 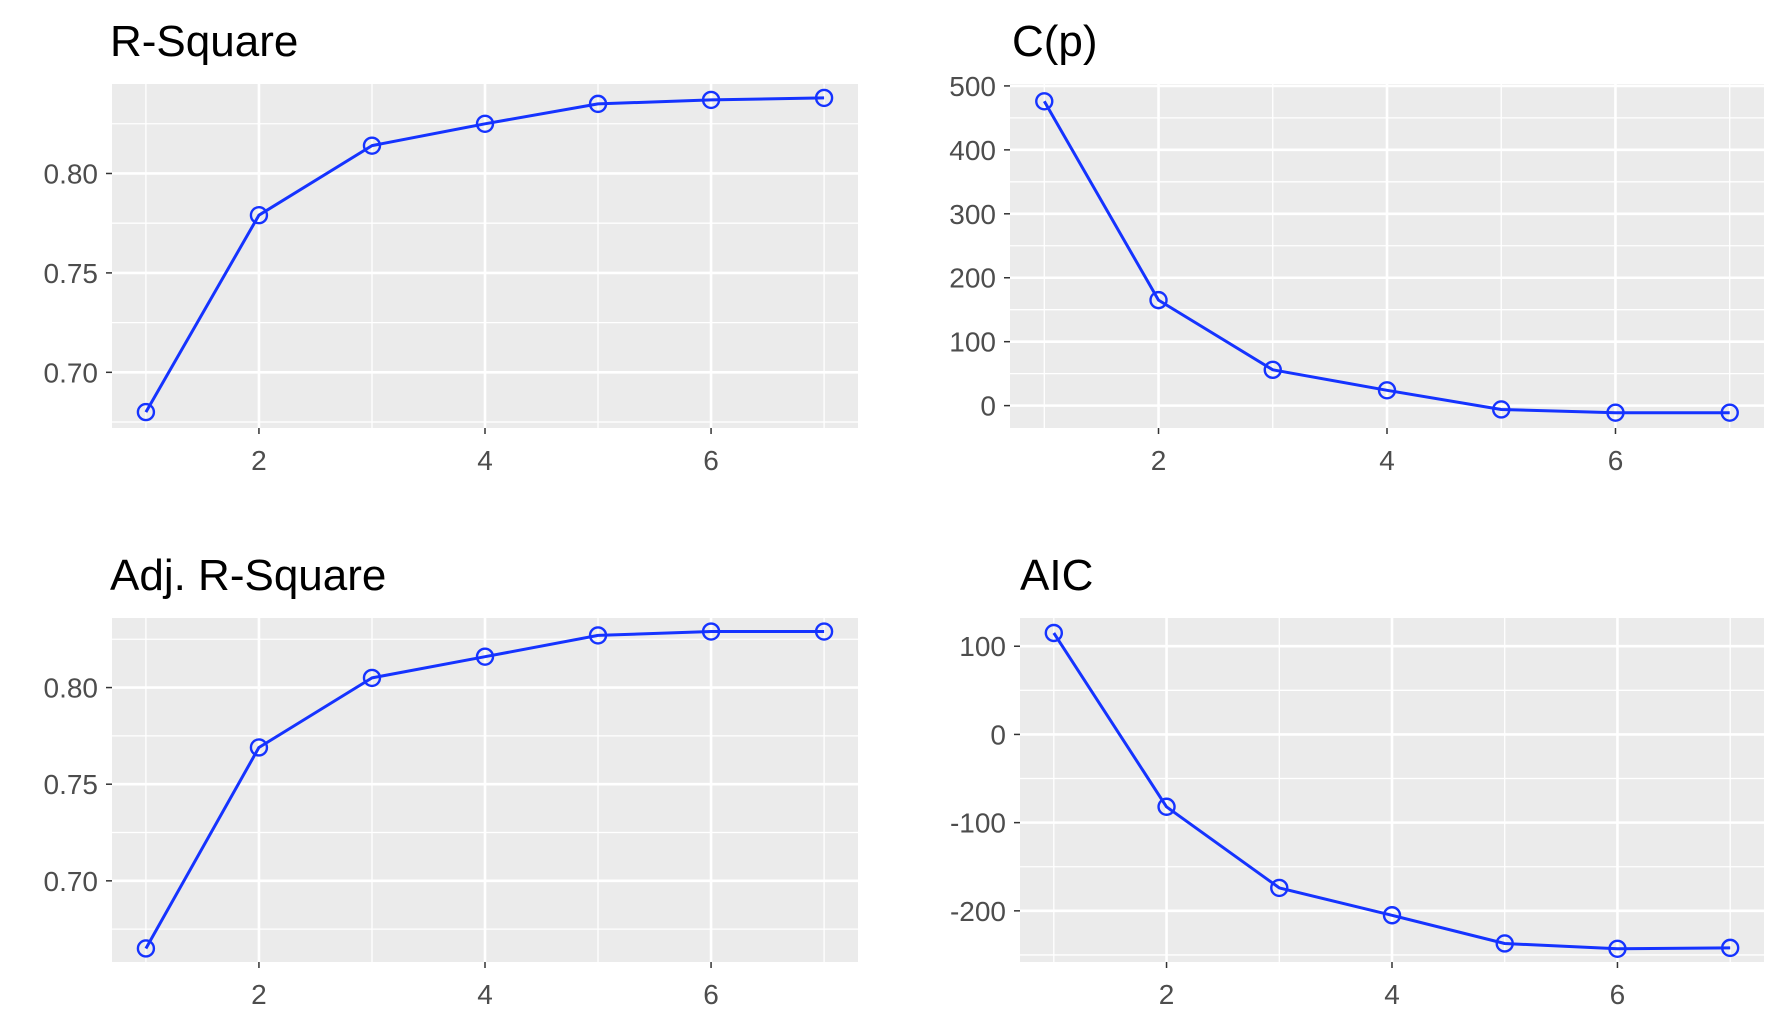 What do you see at coordinates (978, 911) in the screenshot?
I see `y-tick-label: -200` at bounding box center [978, 911].